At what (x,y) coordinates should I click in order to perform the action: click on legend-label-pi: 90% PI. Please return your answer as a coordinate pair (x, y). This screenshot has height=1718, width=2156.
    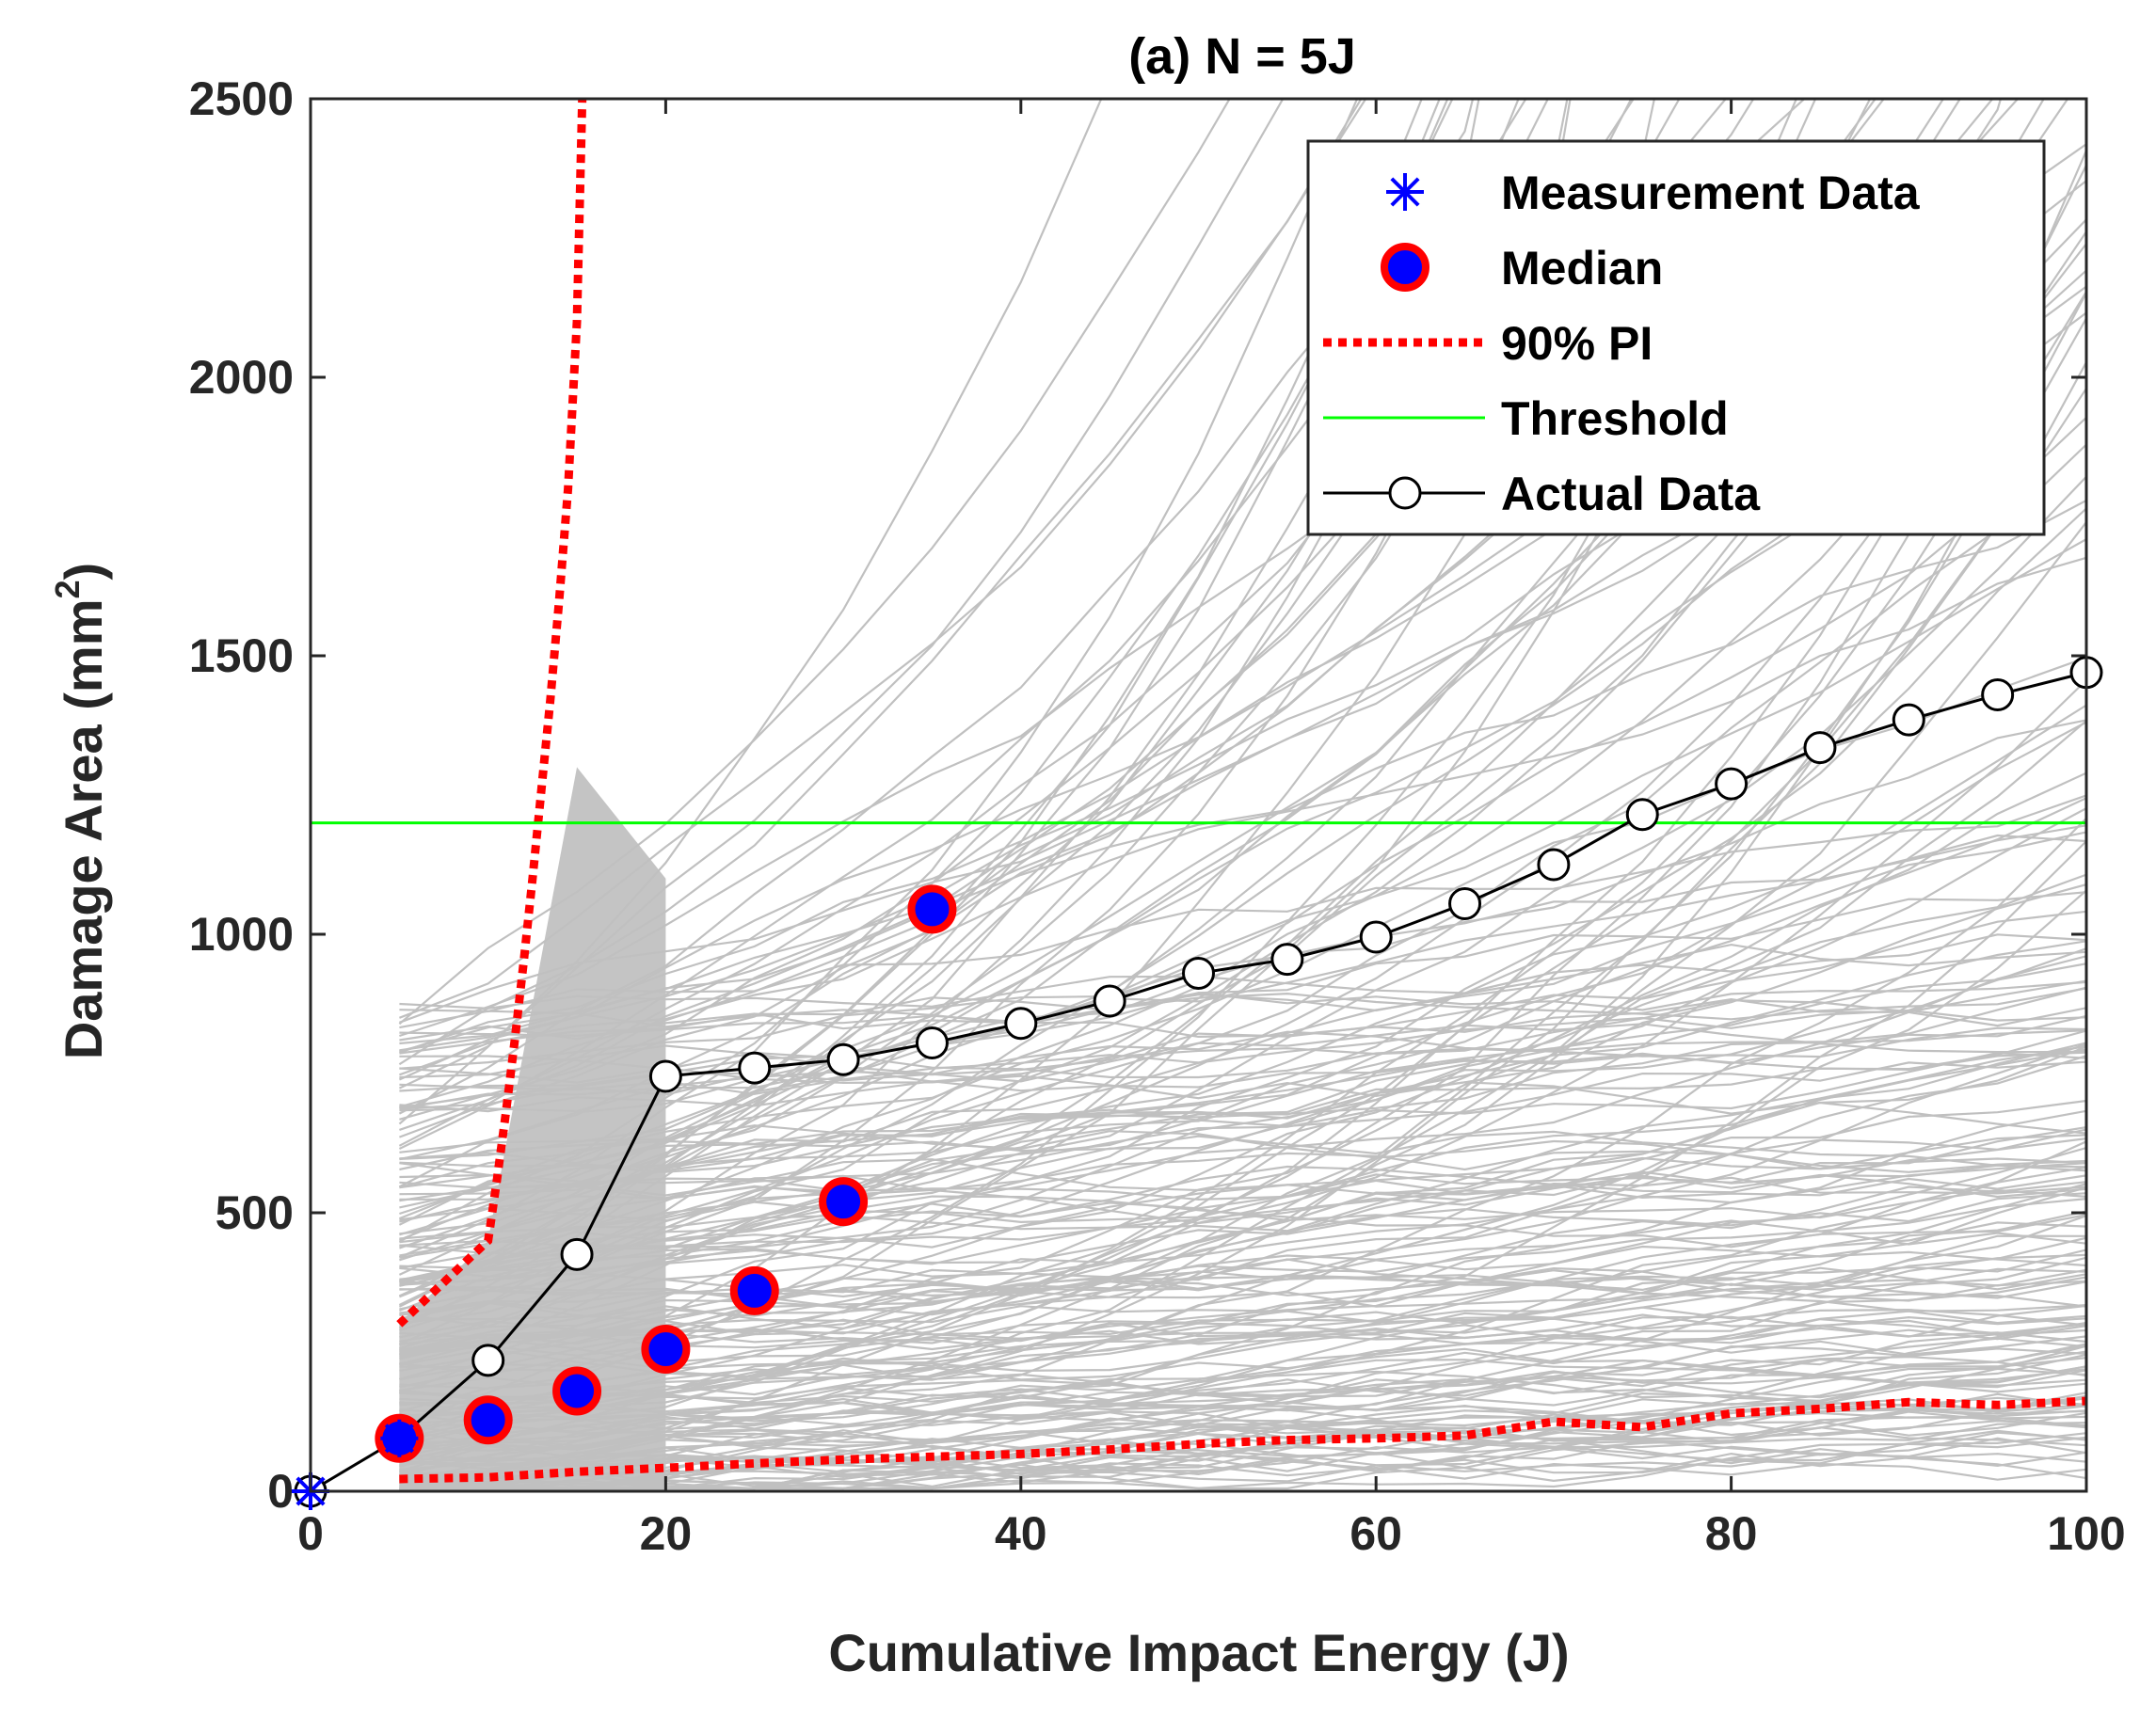
    Looking at the image, I should click on (1577, 343).